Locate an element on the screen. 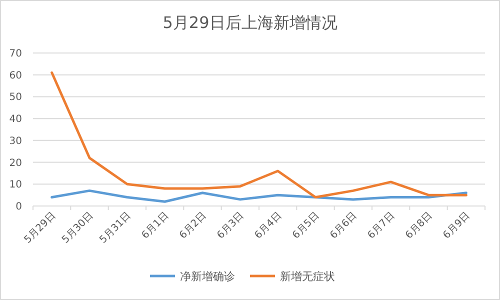  chart-title: 5月29日后上海新增情况 is located at coordinates (250, 22).